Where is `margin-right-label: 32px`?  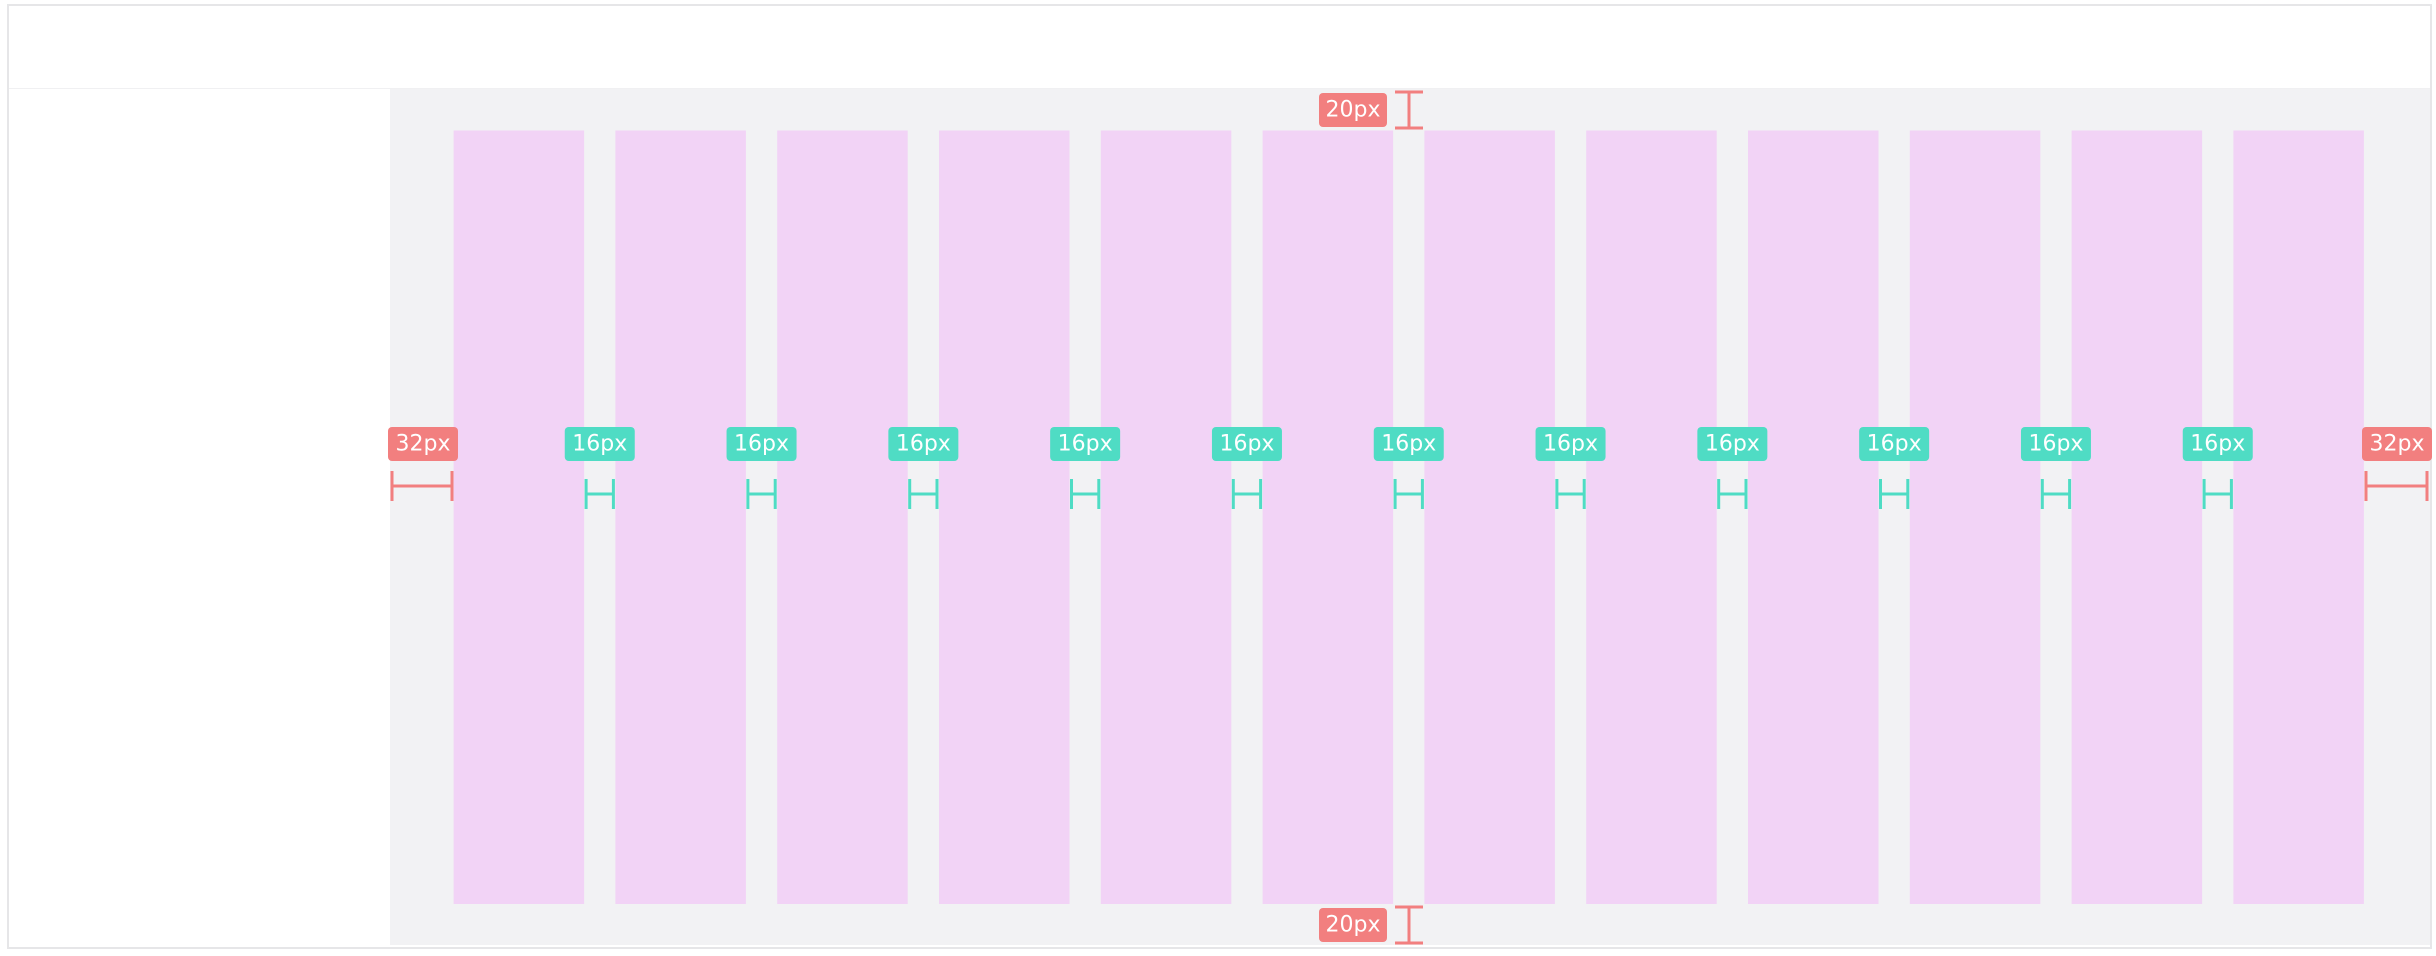 margin-right-label: 32px is located at coordinates (2397, 444).